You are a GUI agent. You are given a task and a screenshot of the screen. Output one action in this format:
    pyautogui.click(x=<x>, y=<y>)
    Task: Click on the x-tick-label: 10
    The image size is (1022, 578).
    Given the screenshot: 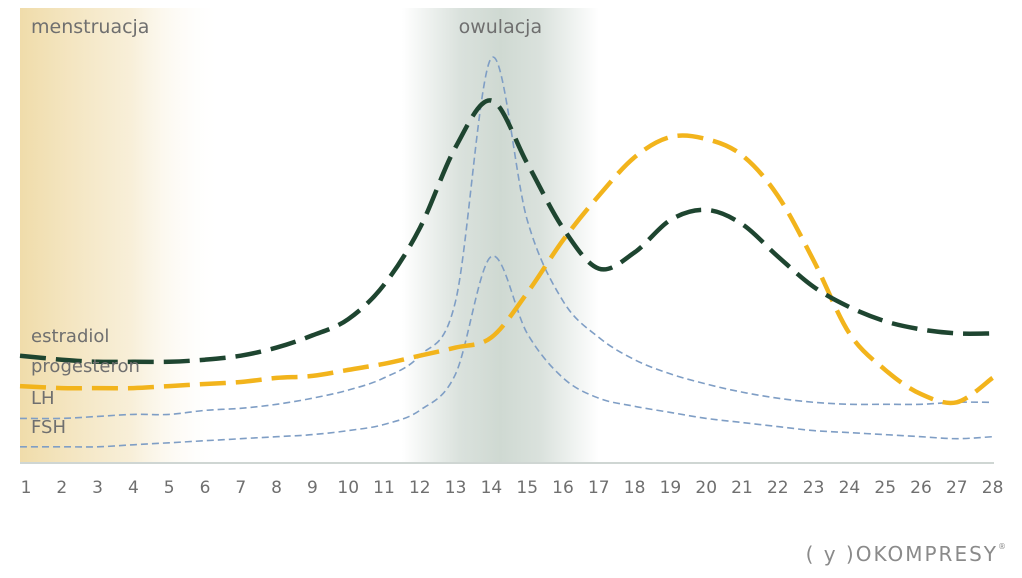 What is the action you would take?
    pyautogui.click(x=348, y=488)
    